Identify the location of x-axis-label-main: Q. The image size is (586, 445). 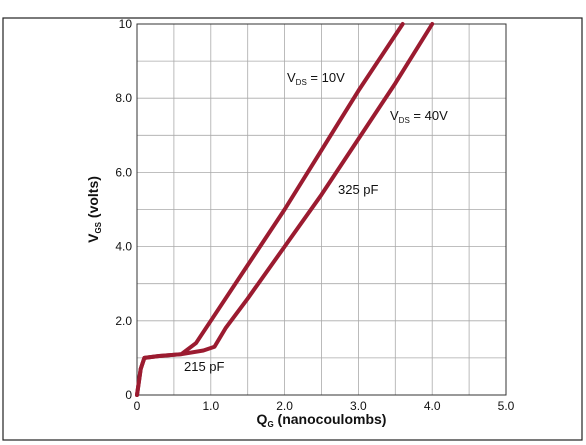
(262, 419).